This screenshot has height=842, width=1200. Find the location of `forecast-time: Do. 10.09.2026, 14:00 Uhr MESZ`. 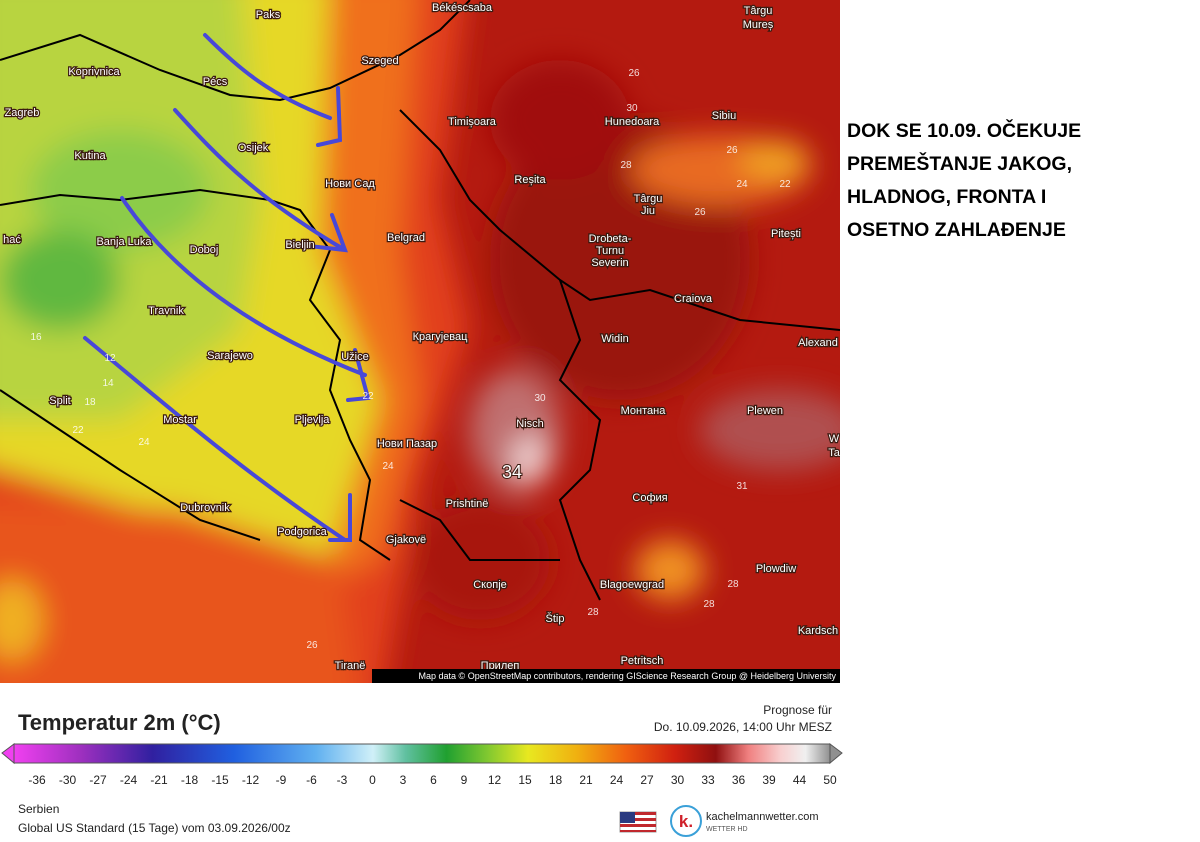

forecast-time: Do. 10.09.2026, 14:00 Uhr MESZ is located at coordinates (743, 727).